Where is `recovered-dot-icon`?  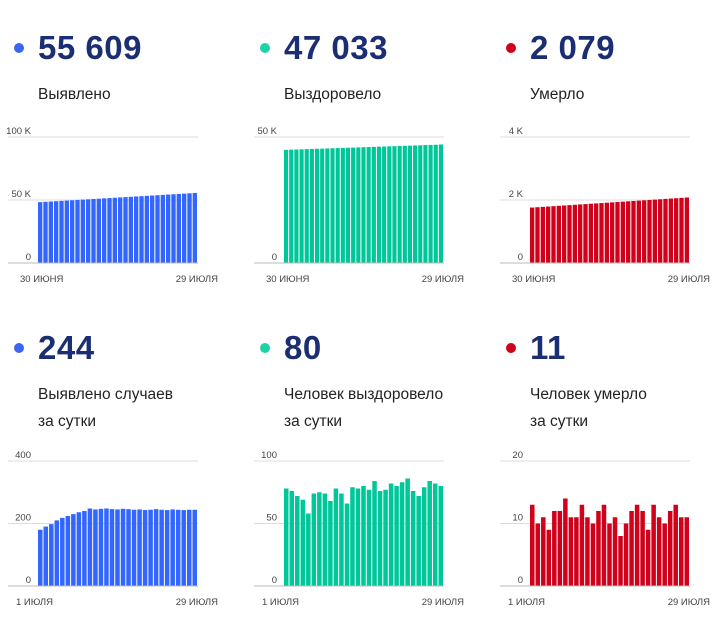 recovered-dot-icon is located at coordinates (265, 48).